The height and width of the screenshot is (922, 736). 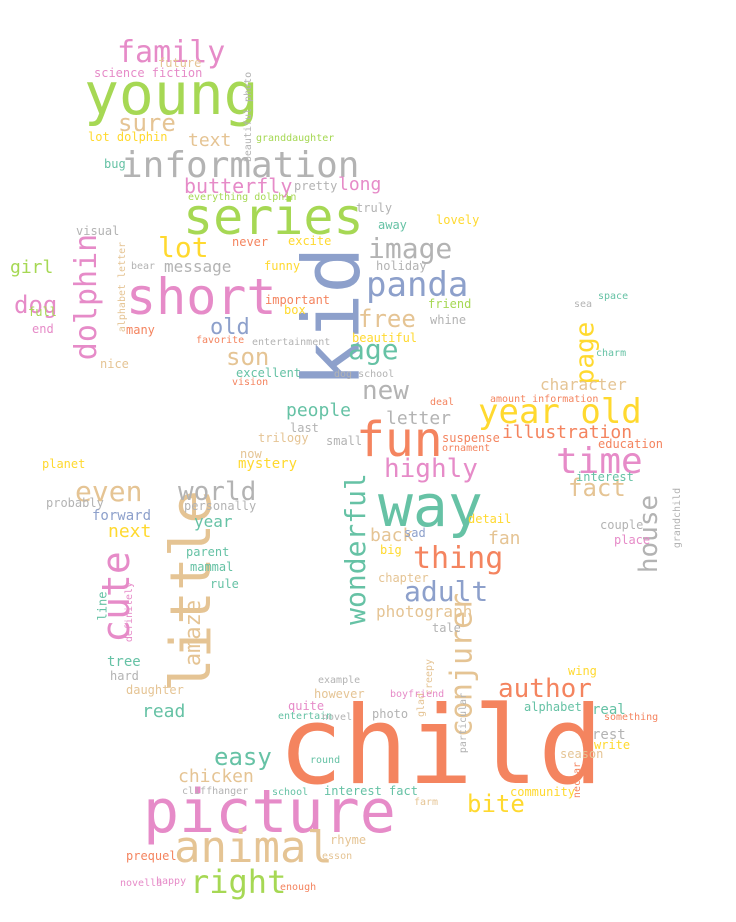 I want to click on word: wing, so click(x=582, y=671).